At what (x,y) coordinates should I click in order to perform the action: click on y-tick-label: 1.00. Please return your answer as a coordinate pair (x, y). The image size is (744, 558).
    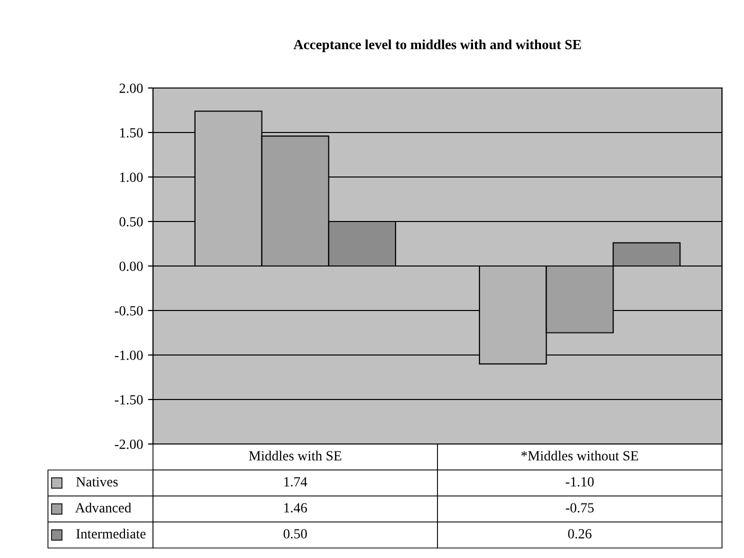
    Looking at the image, I should click on (131, 177).